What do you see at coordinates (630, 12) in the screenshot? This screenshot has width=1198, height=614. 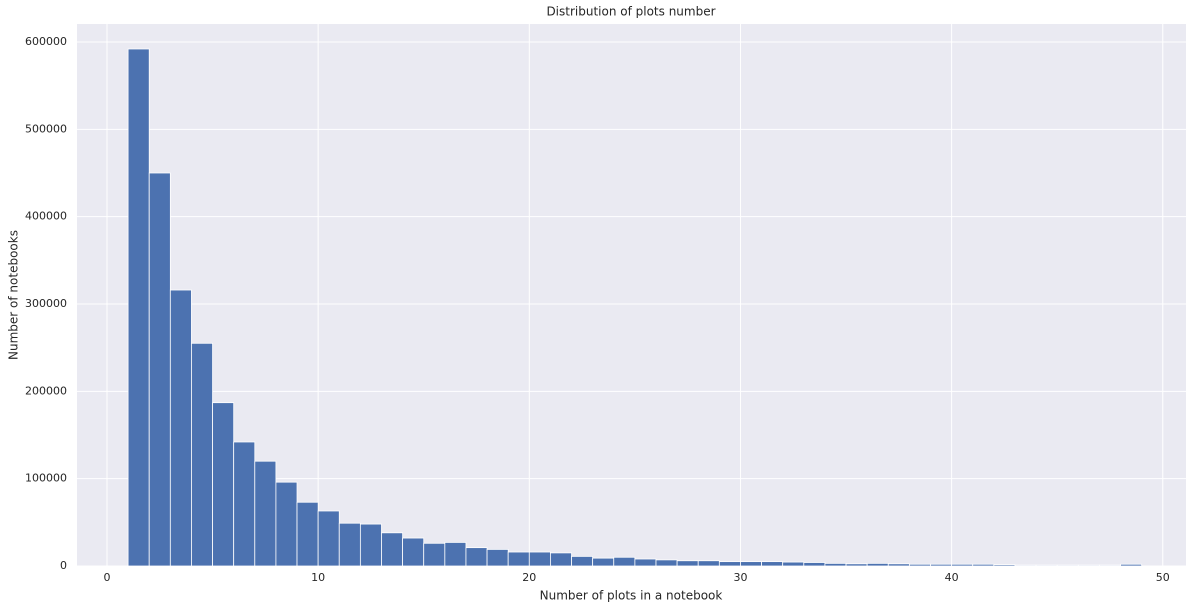 I see `chart-title: Distribution of plots number` at bounding box center [630, 12].